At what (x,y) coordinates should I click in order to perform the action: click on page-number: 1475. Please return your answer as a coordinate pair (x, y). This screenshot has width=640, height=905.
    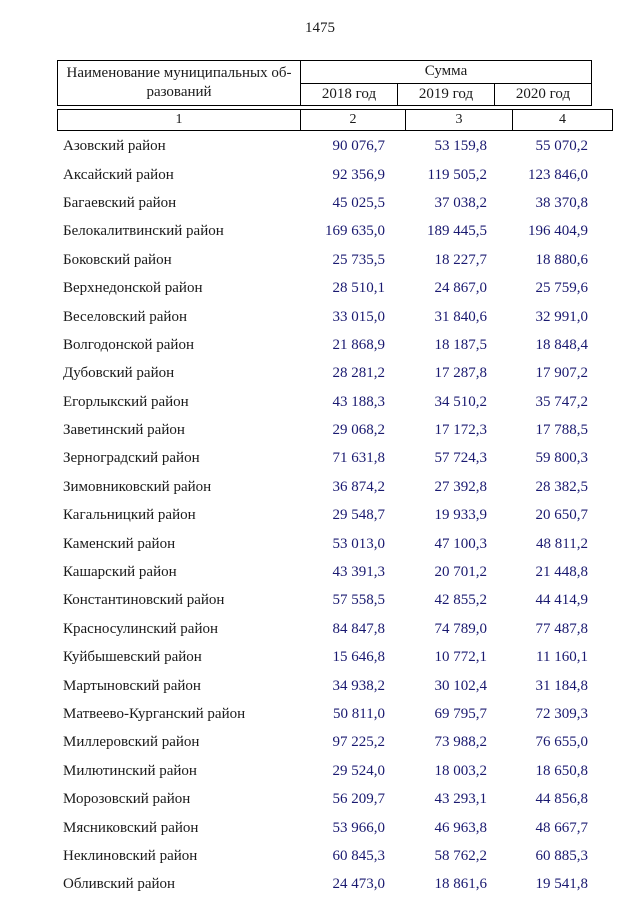
    Looking at the image, I should click on (320, 28).